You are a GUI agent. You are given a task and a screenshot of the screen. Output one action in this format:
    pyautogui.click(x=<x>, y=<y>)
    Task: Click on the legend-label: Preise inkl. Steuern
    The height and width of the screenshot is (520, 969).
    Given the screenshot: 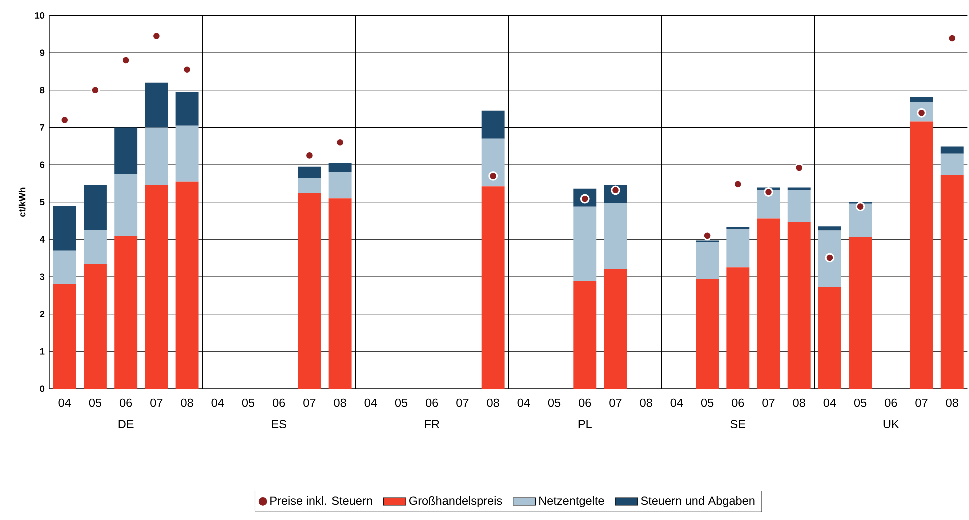 What is the action you would take?
    pyautogui.click(x=321, y=501)
    